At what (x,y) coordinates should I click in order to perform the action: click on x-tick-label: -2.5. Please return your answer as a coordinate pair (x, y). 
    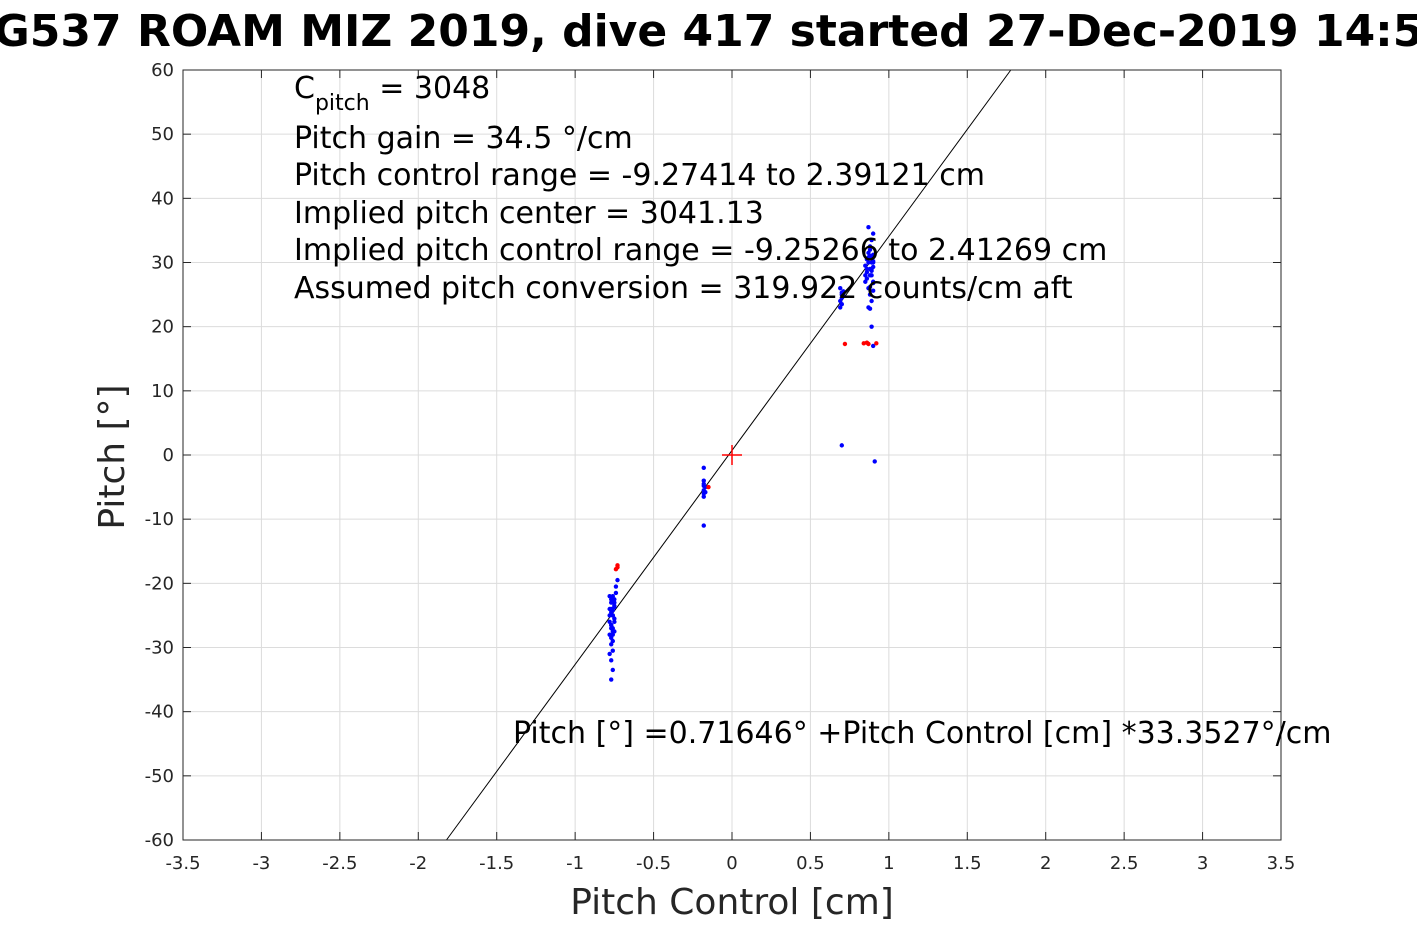
    Looking at the image, I should click on (339, 863).